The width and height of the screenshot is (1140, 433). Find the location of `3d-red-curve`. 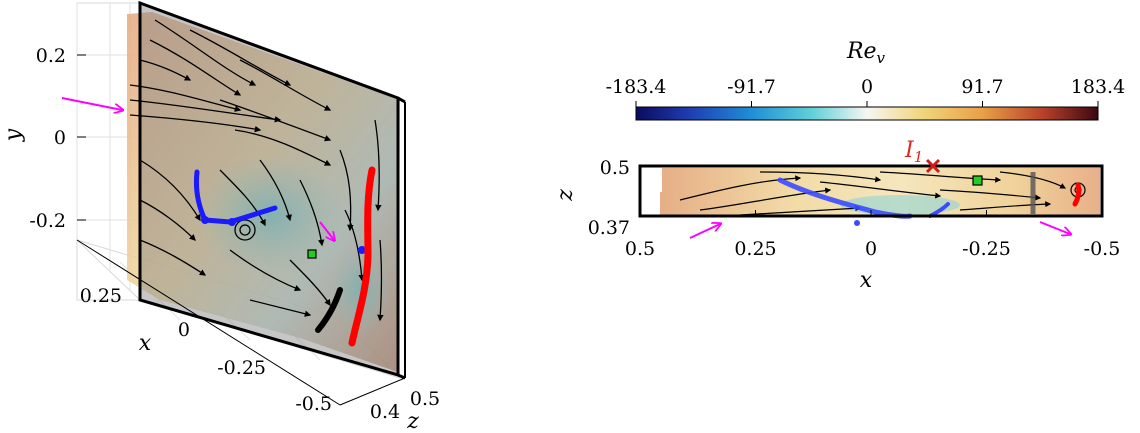

3d-red-curve is located at coordinates (362, 256).